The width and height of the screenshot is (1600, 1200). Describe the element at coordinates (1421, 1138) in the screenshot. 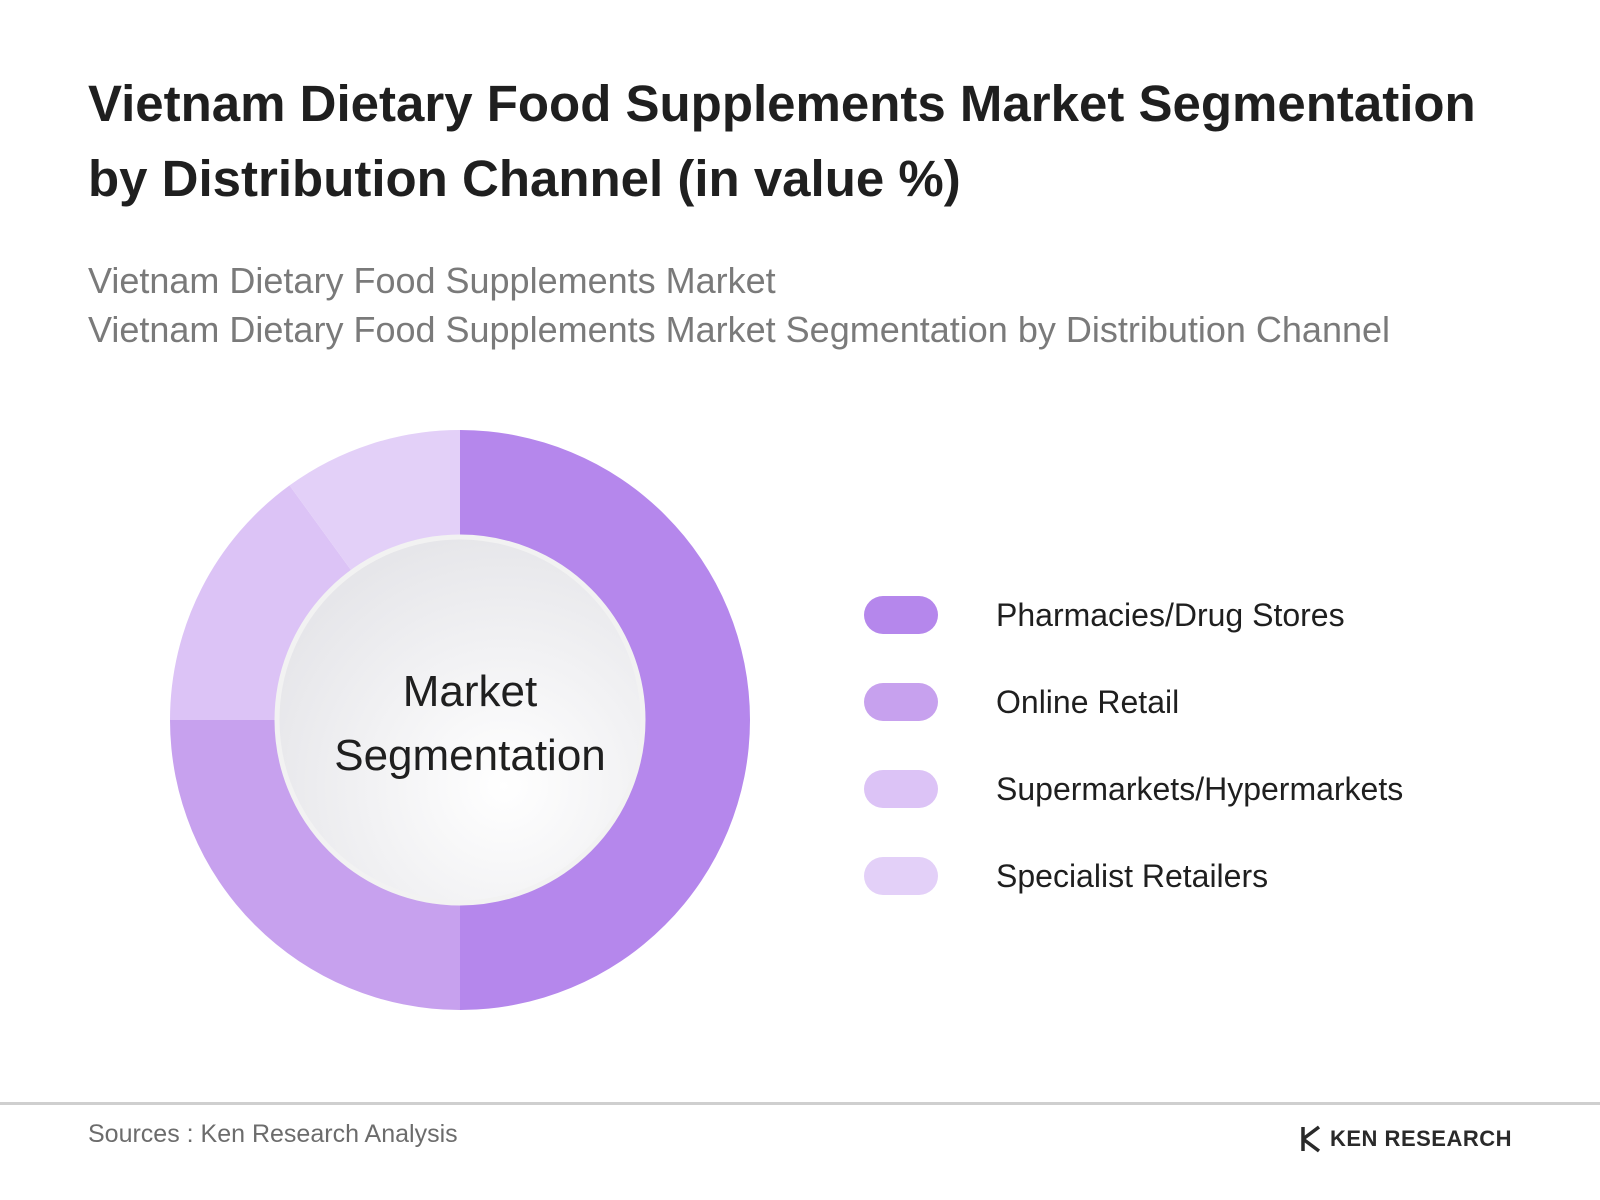

I see `brand-name: KEN RESEARCH` at that location.